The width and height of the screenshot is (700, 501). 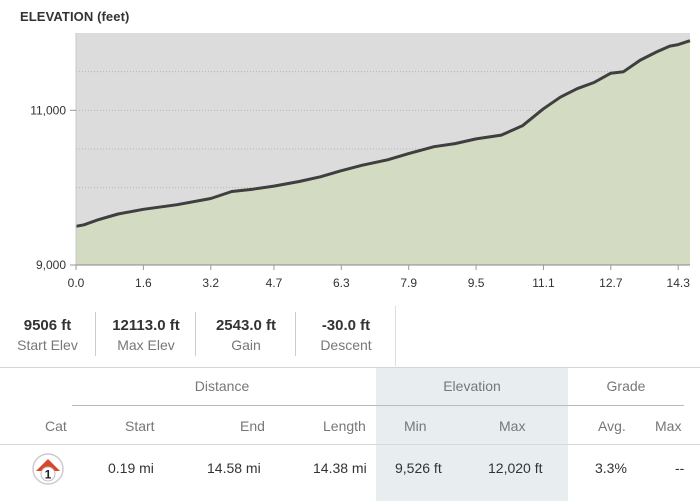 What do you see at coordinates (131, 468) in the screenshot?
I see `cell-start: 0.19 mi` at bounding box center [131, 468].